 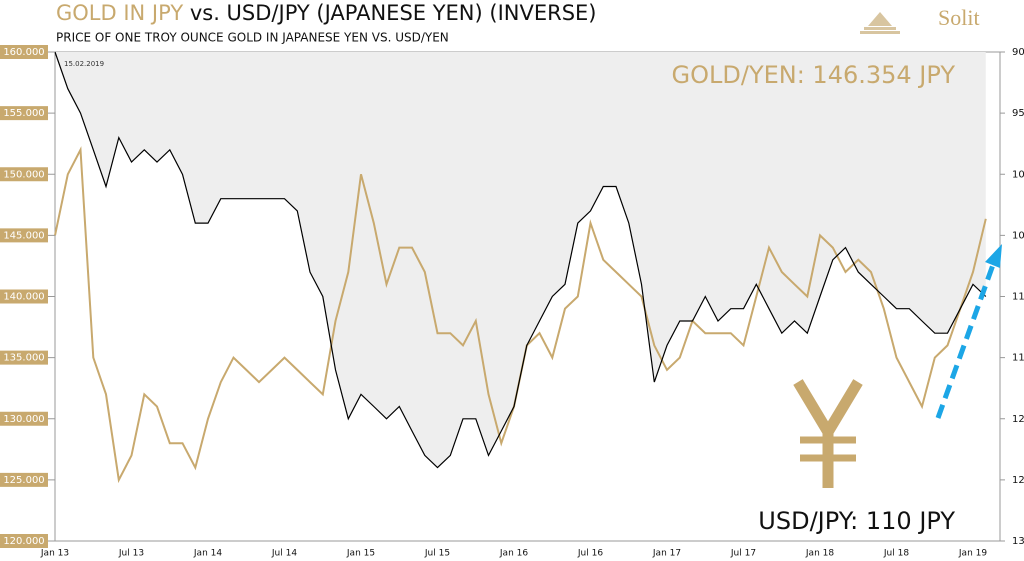 I want to click on x-tick-label: Jan 18, so click(x=819, y=554).